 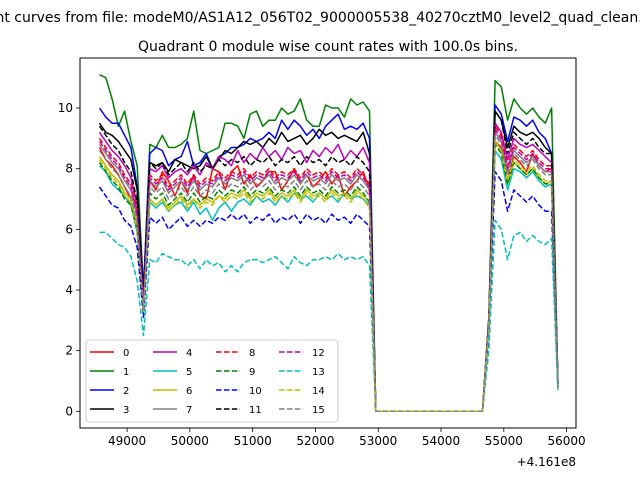 What do you see at coordinates (252, 372) in the screenshot?
I see `legend-label-9: 9` at bounding box center [252, 372].